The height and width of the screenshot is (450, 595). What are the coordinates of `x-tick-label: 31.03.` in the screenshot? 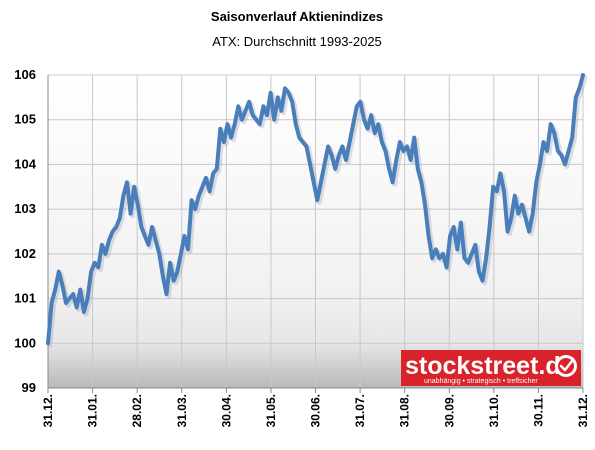 It's located at (182, 410).